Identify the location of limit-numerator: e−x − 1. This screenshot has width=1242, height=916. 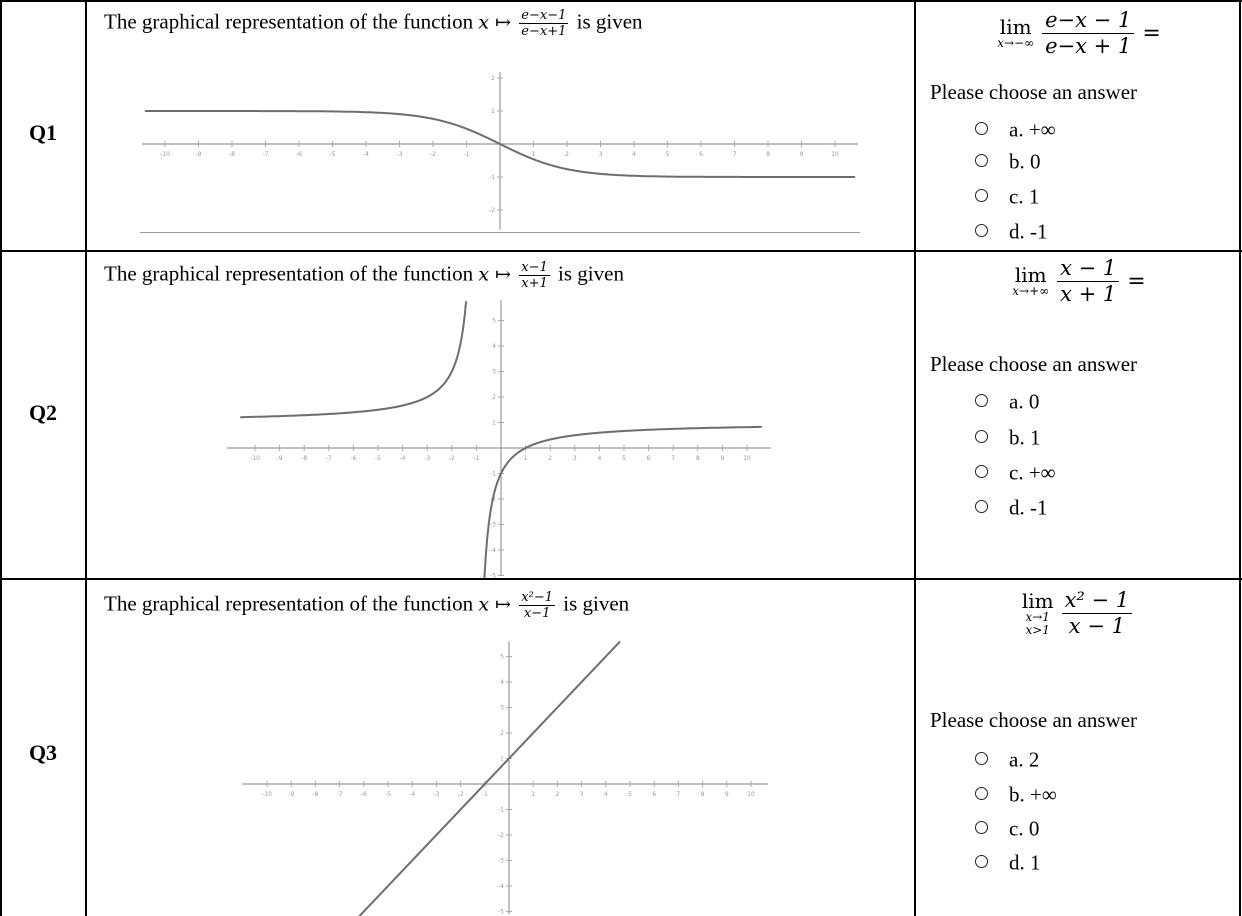
(1088, 21).